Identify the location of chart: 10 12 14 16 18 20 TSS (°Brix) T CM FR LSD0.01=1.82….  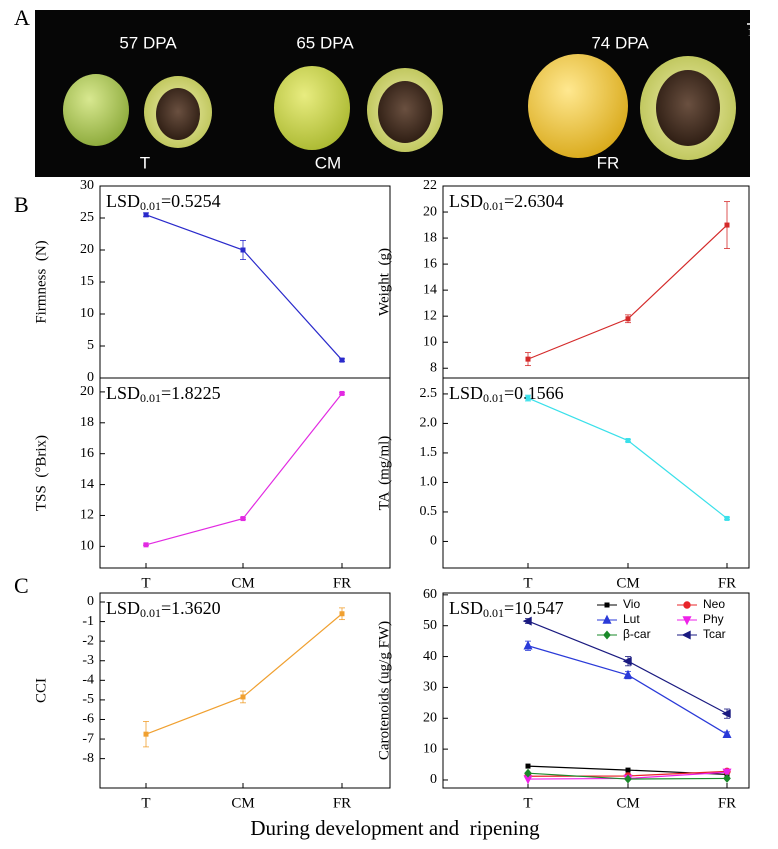
(212, 484).